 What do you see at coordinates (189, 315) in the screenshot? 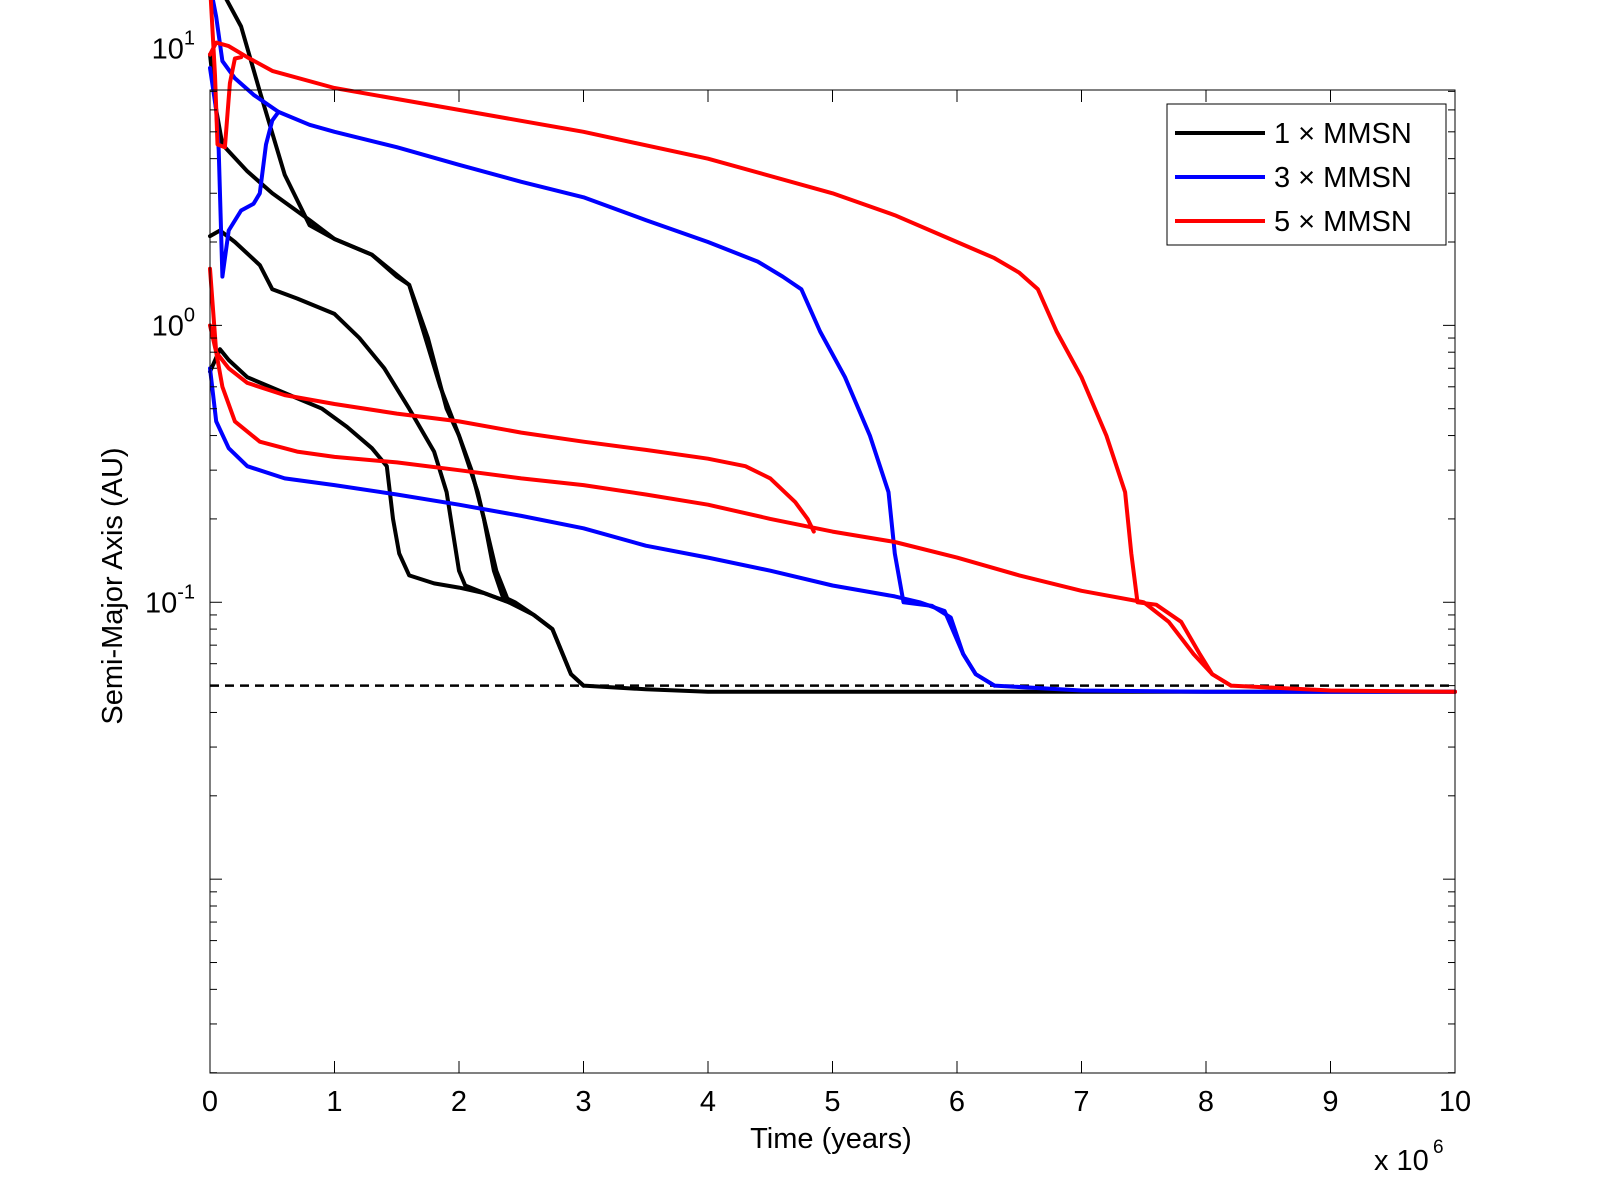
I see `y-tick-exponent: 0` at bounding box center [189, 315].